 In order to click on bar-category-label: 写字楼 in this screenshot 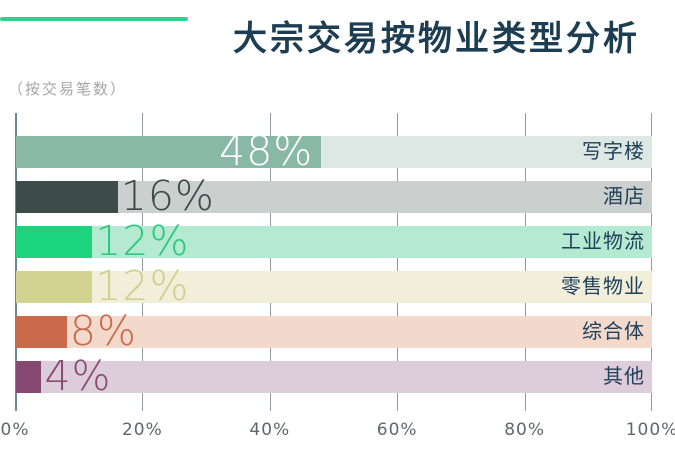, I will do `click(613, 152)`.